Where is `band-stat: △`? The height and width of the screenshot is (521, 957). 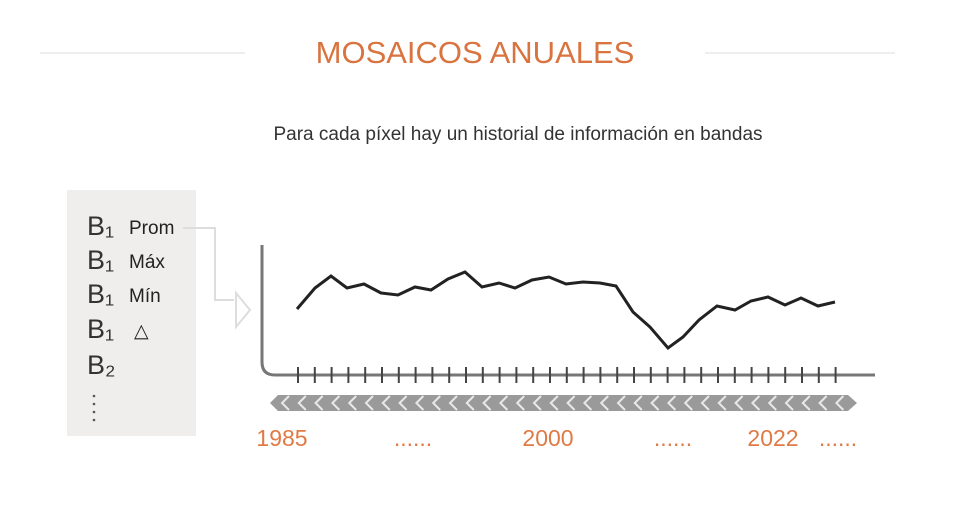
band-stat: △ is located at coordinates (141, 331).